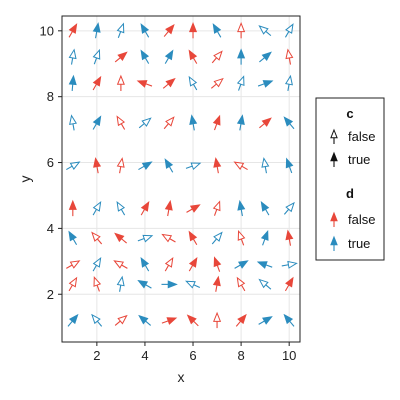 The image size is (400, 400). Describe the element at coordinates (25, 179) in the screenshot. I see `y-axis-label: y` at that location.